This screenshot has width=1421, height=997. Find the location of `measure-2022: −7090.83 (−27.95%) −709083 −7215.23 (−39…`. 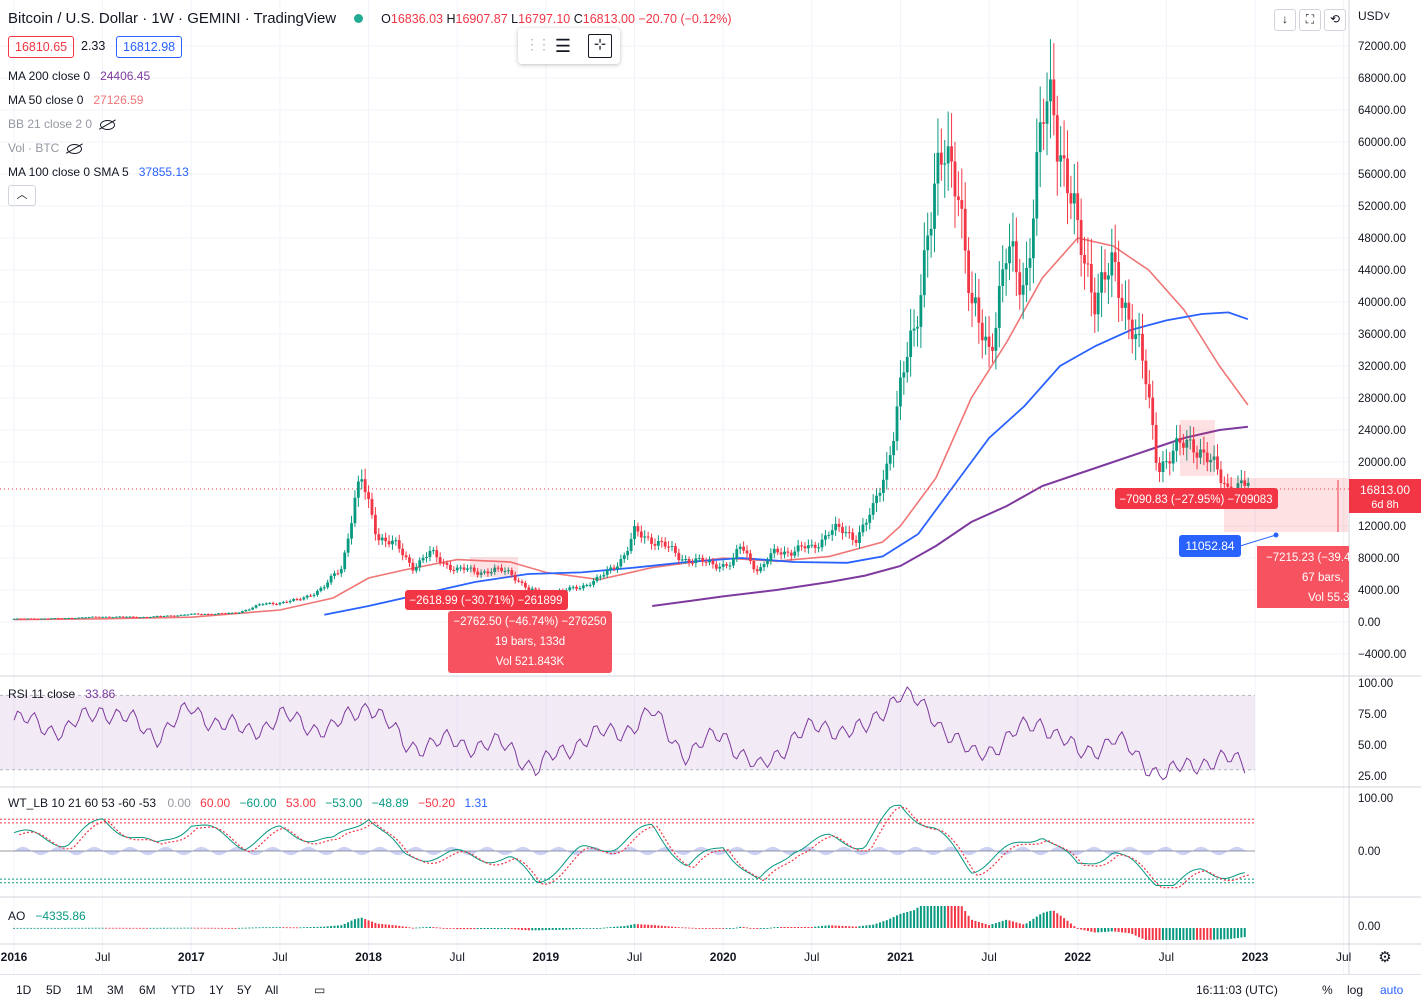

measure-2022: −7090.83 (−27.95%) −709083 −7215.23 (−39… is located at coordinates (1233, 514).